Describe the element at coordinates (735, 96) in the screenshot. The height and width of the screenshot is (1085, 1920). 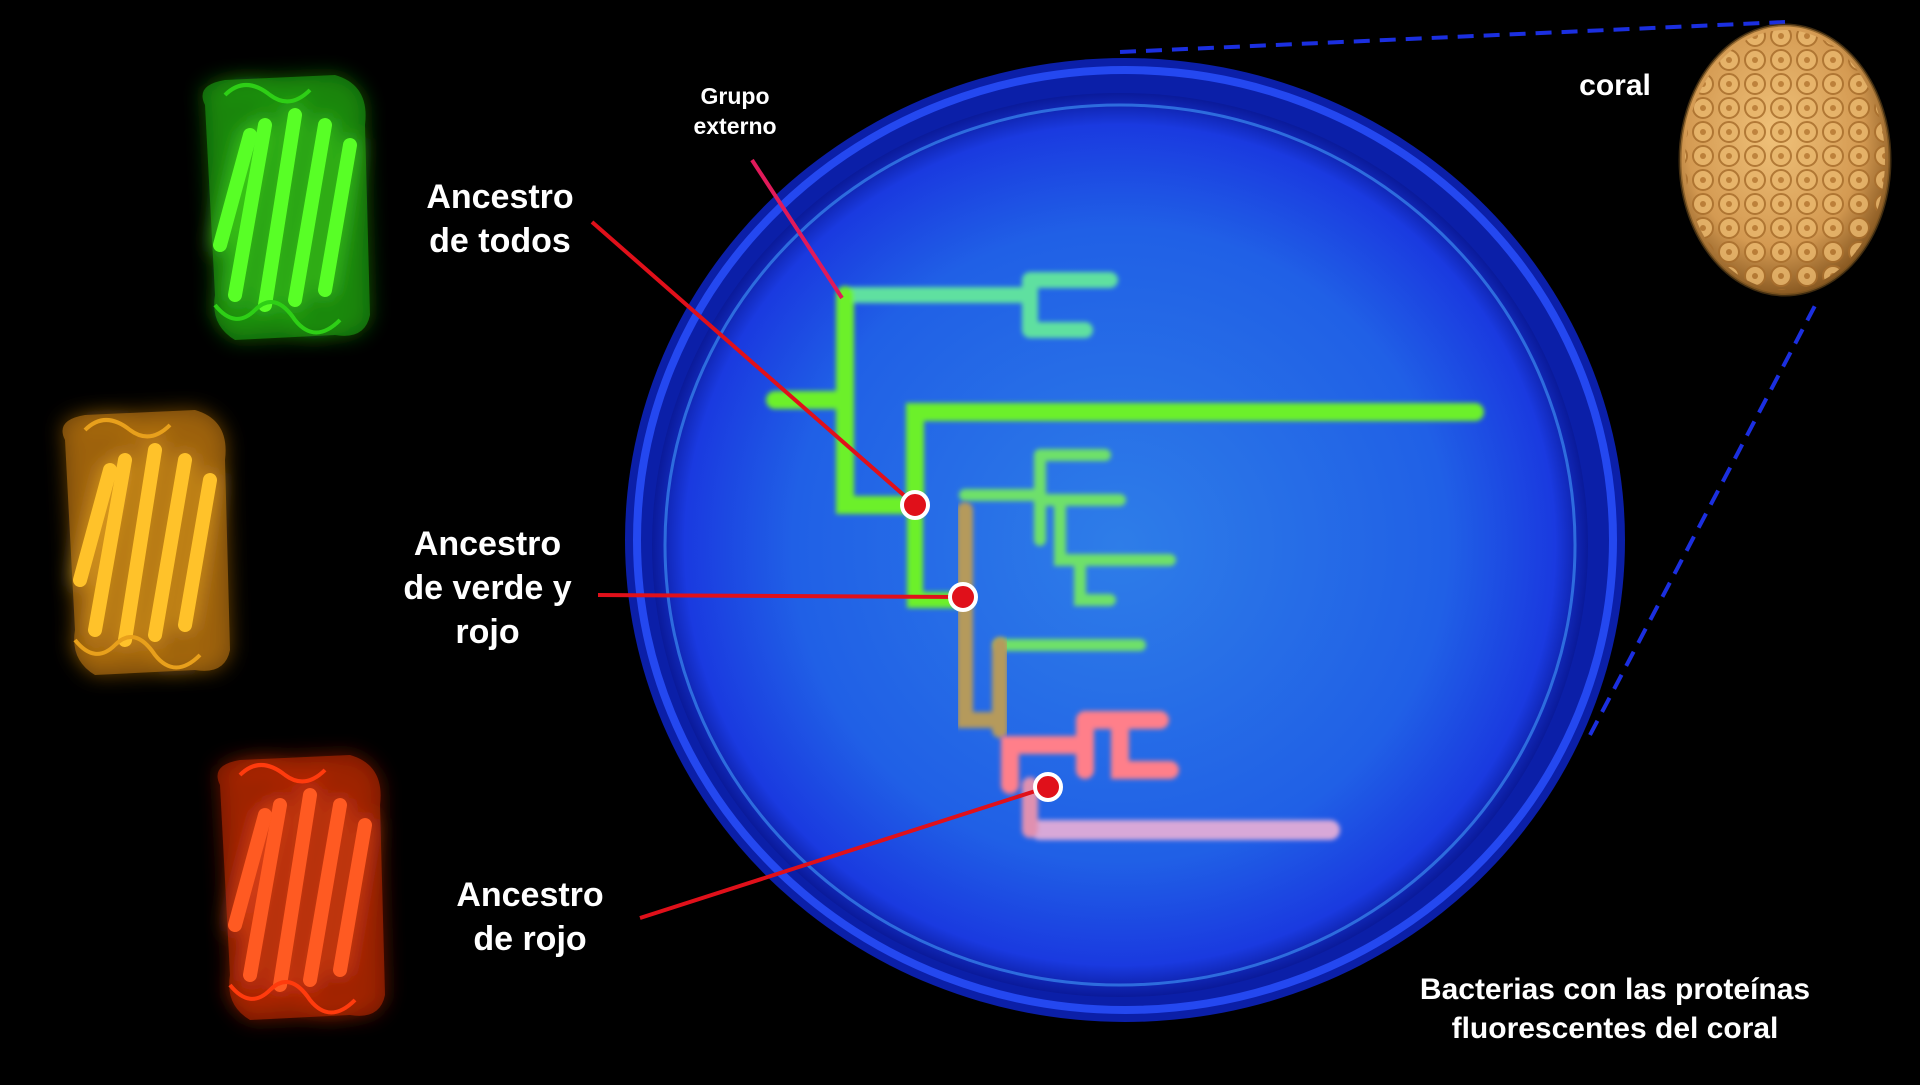
I see `outgroup-label-line1: Grupo` at that location.